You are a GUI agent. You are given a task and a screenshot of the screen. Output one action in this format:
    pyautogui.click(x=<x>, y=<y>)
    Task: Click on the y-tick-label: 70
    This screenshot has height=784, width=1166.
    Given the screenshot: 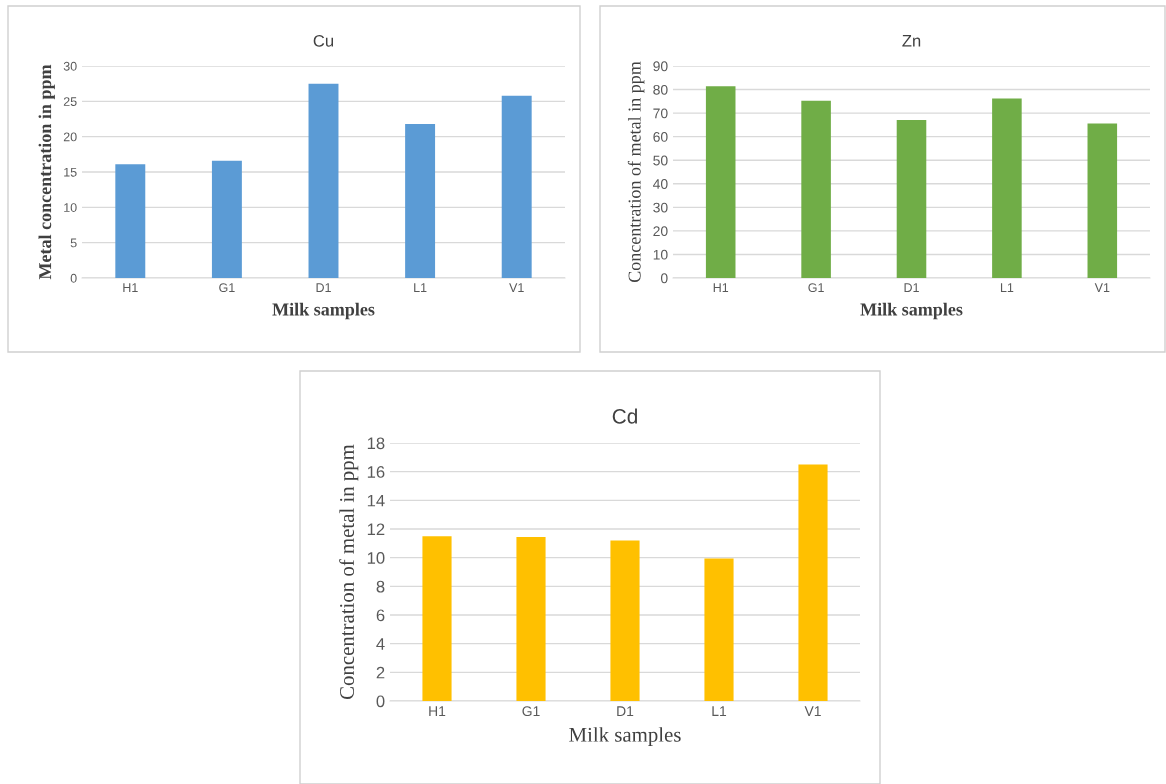 What is the action you would take?
    pyautogui.click(x=660, y=113)
    